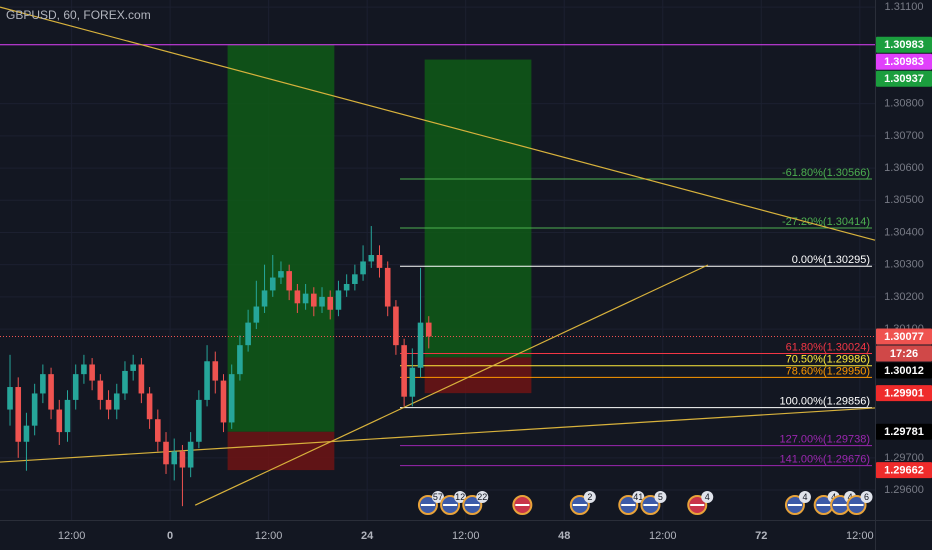  Describe the element at coordinates (564, 536) in the screenshot. I see `x-tick-label: 48` at that location.